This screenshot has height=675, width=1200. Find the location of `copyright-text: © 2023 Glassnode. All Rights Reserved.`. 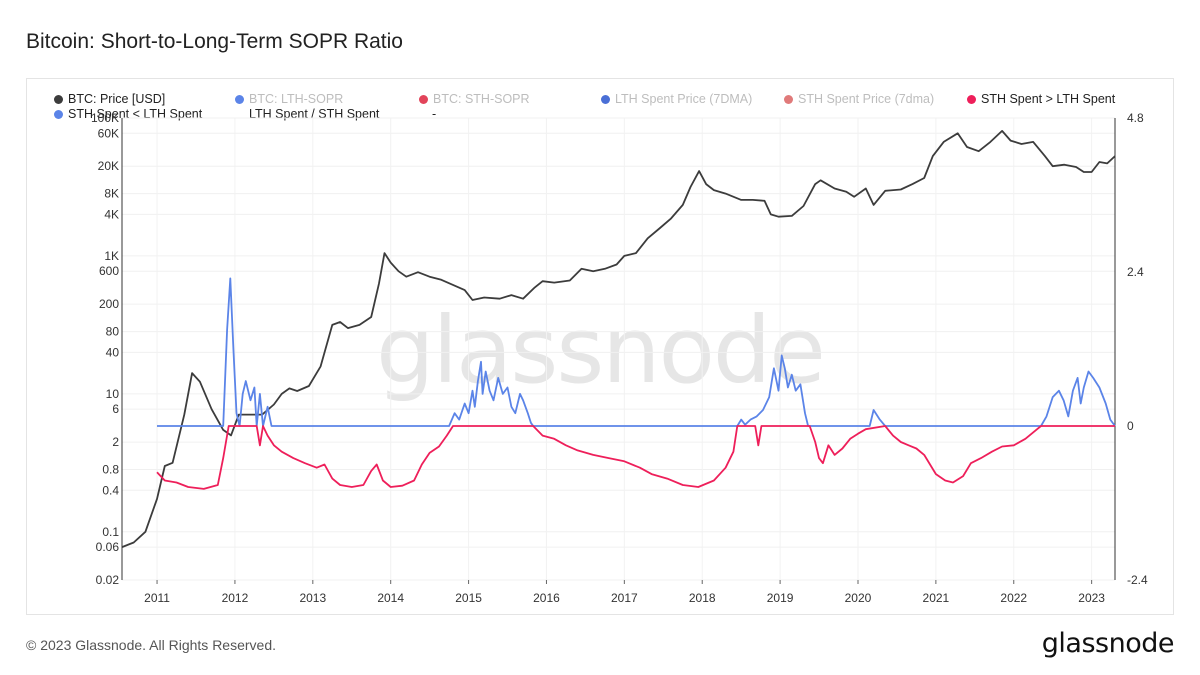

copyright-text: © 2023 Glassnode. All Rights Reserved. is located at coordinates (151, 645).